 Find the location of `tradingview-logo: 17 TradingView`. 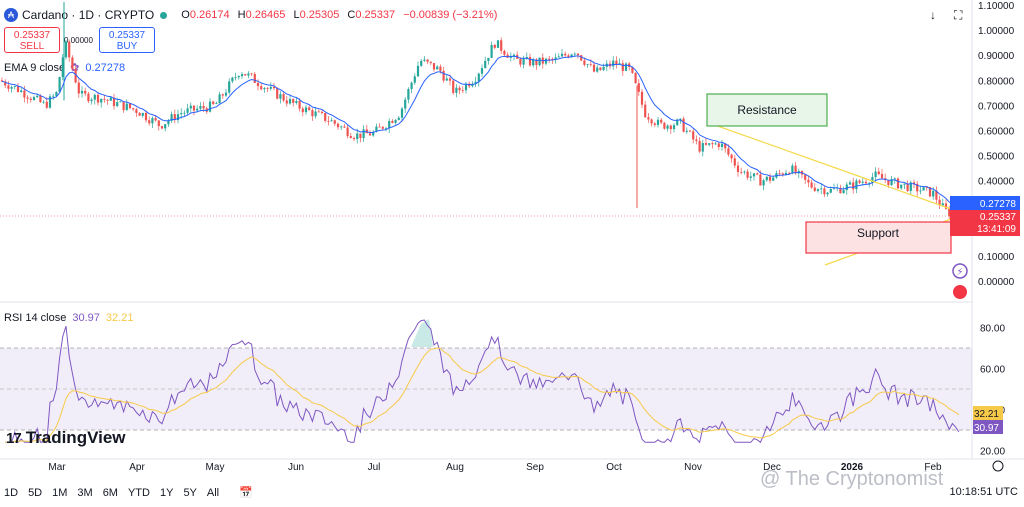

tradingview-logo: 17 TradingView is located at coordinates (66, 438).